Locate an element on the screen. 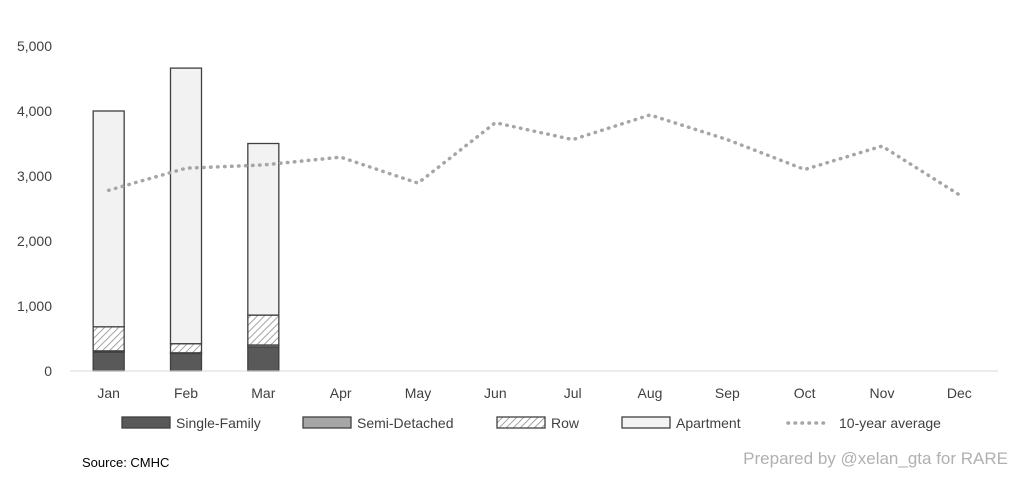 This screenshot has height=503, width=1024. bars is located at coordinates (186, 219).